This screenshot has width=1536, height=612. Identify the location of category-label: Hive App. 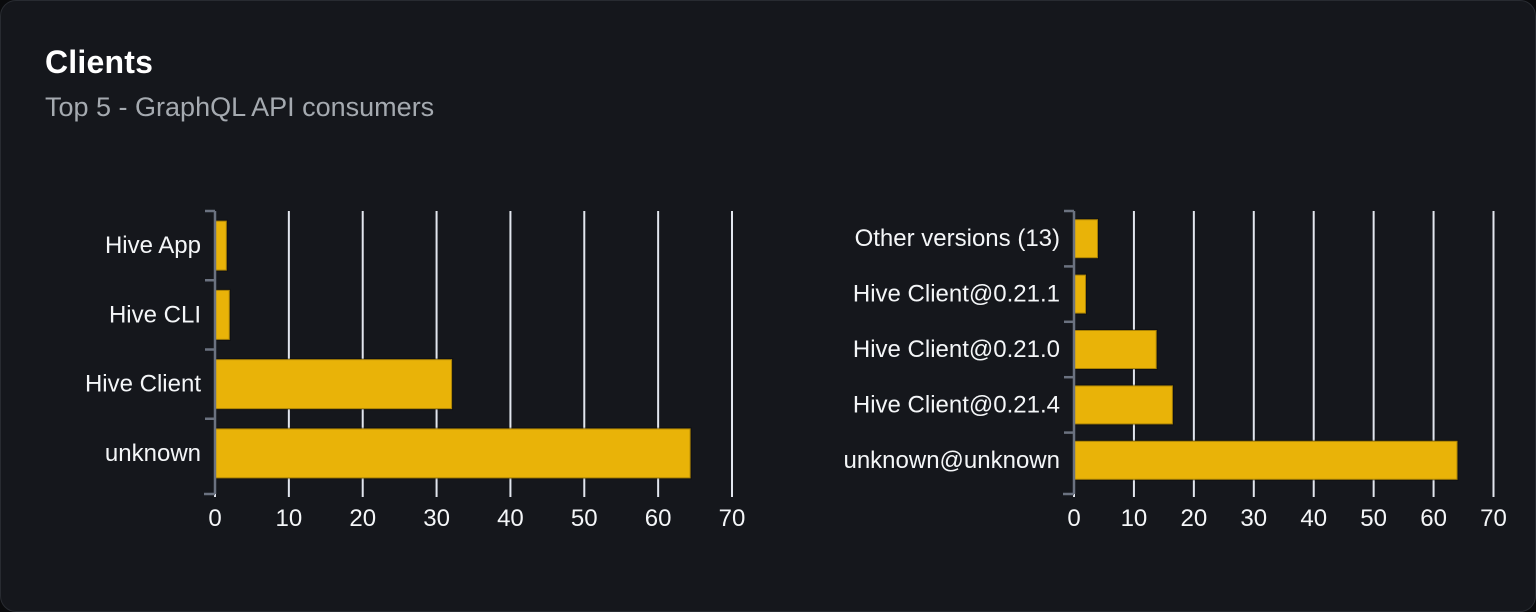
(153, 245).